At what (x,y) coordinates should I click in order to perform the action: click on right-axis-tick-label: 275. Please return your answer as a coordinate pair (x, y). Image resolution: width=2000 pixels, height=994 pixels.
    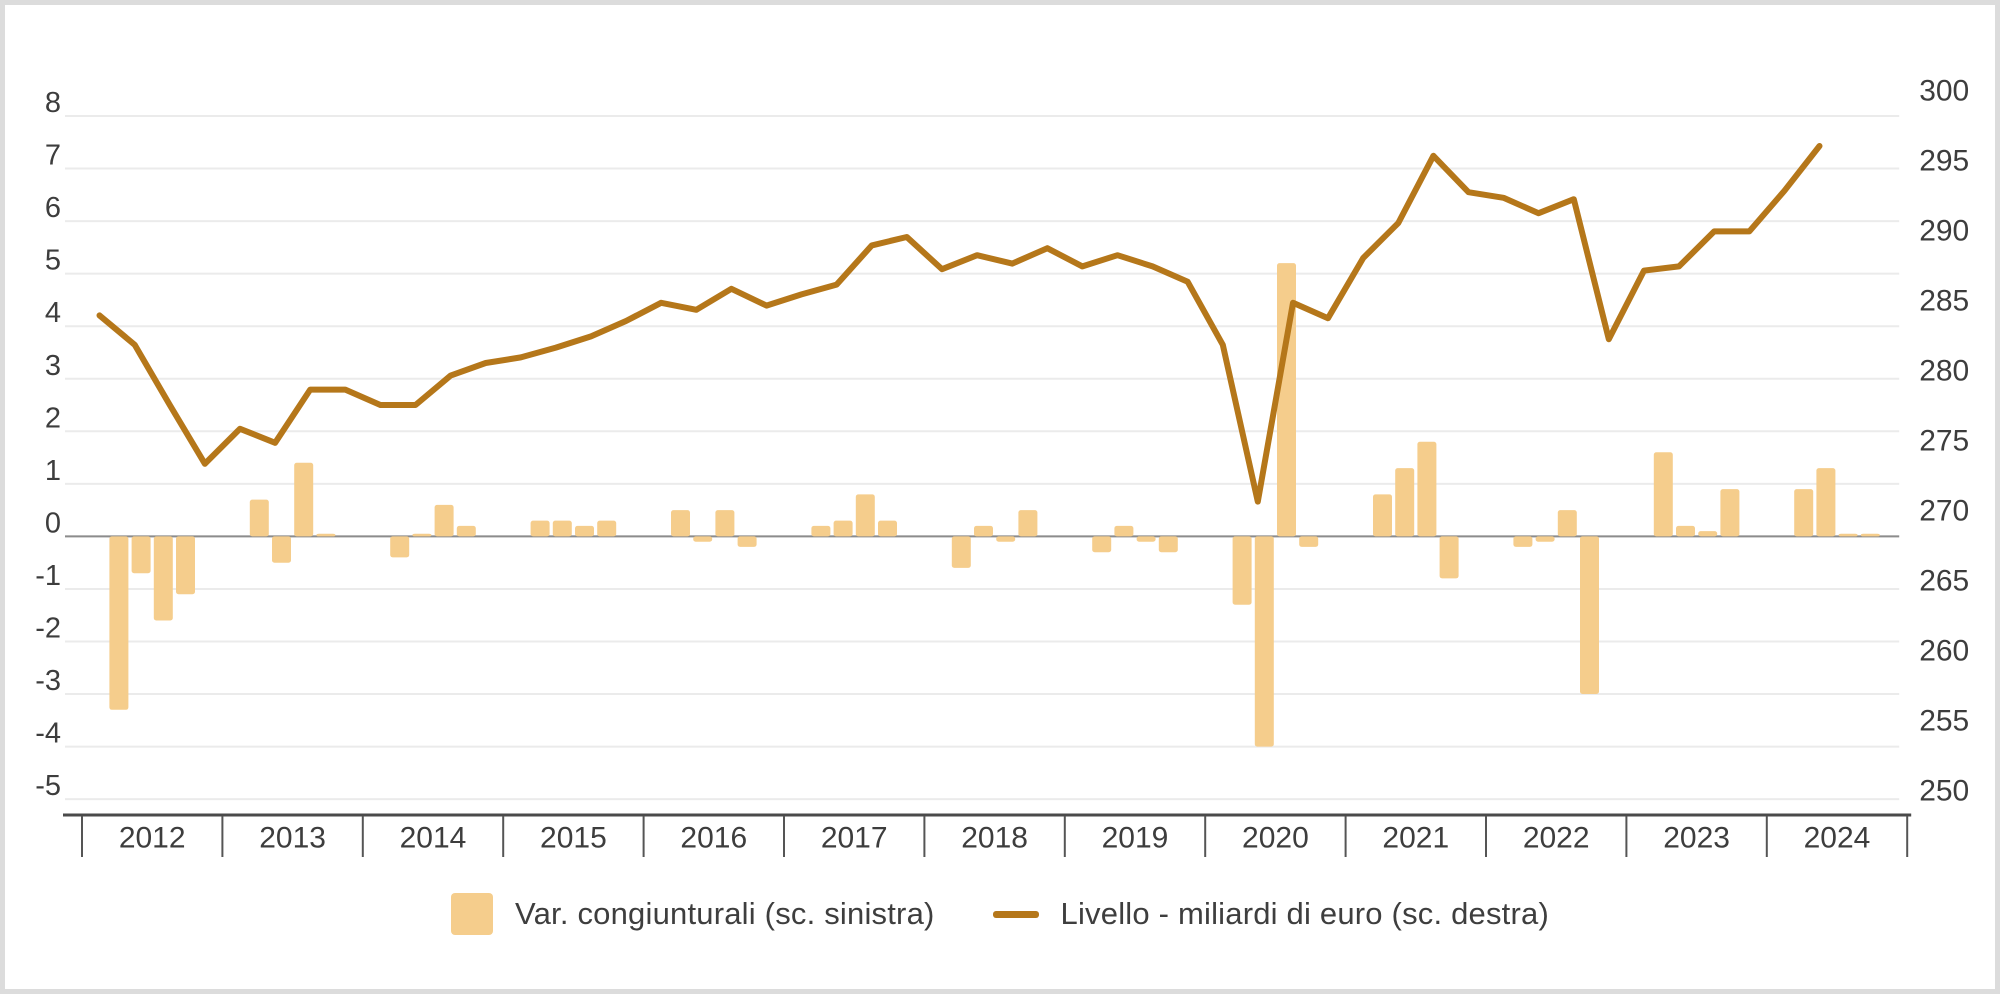
    Looking at the image, I should click on (1944, 441).